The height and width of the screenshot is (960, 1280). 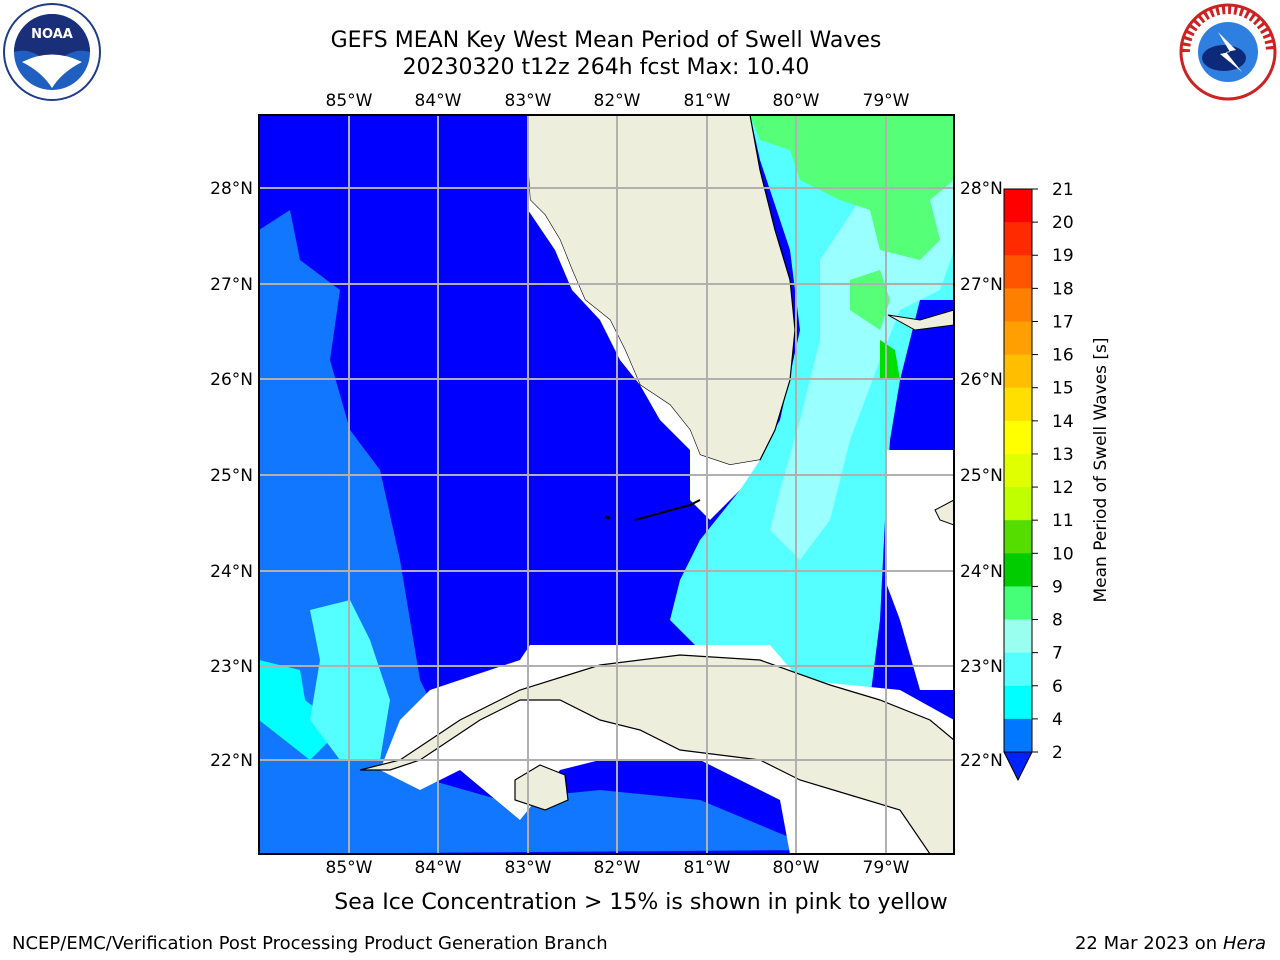 I want to click on colorbar-tick-label: 6, so click(x=1057, y=687).